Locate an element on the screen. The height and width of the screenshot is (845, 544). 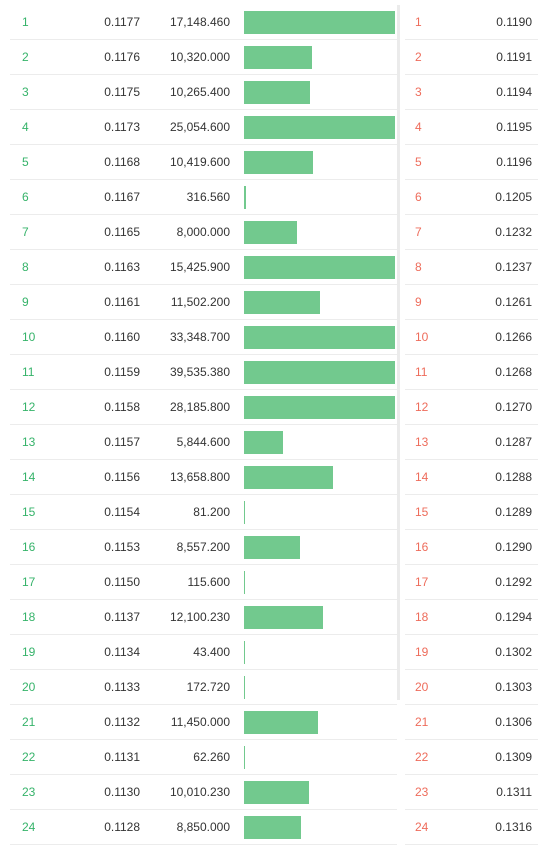
bid-row: 18 0.1137 12,100.230 is located at coordinates (203, 617).